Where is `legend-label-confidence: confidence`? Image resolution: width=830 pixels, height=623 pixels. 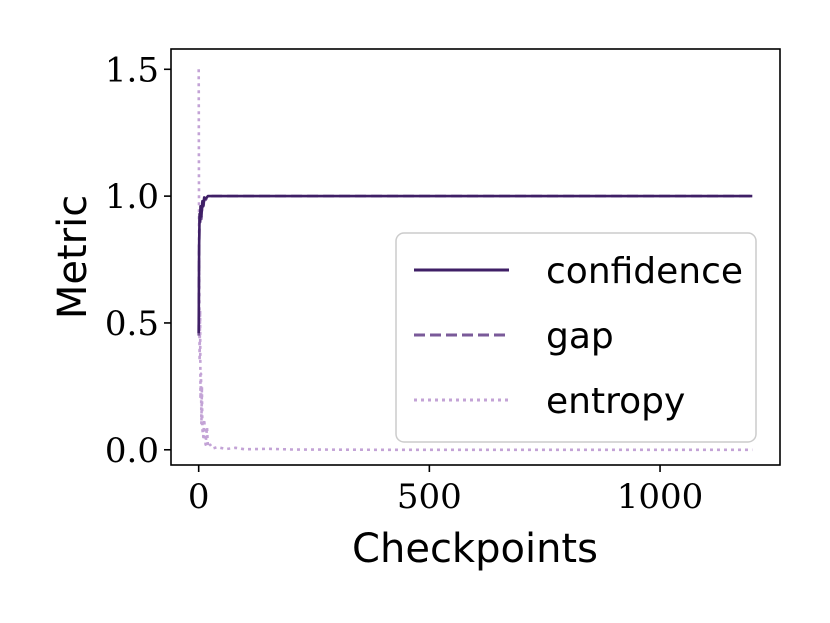
legend-label-confidence: confidence is located at coordinates (644, 271).